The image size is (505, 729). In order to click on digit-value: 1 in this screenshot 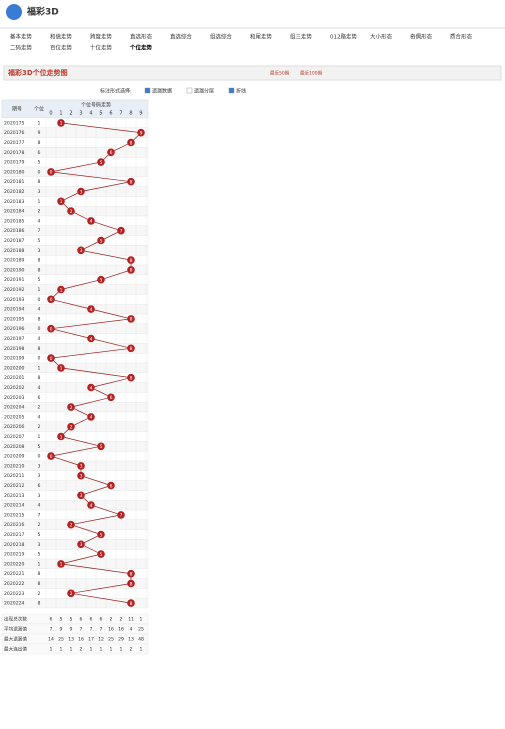, I will do `click(39, 368)`.